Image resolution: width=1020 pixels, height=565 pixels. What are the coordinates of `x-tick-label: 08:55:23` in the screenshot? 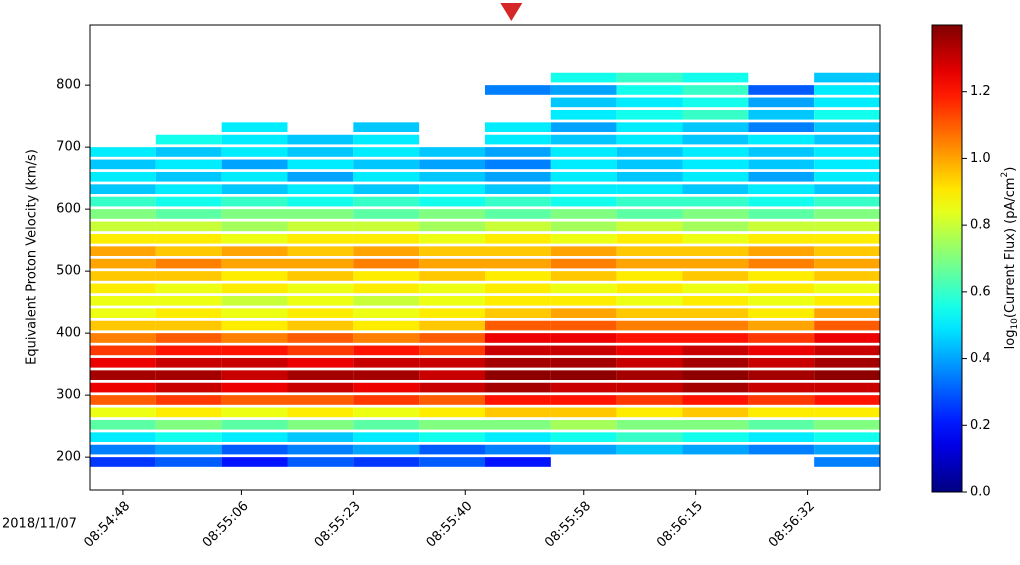 It's located at (338, 525).